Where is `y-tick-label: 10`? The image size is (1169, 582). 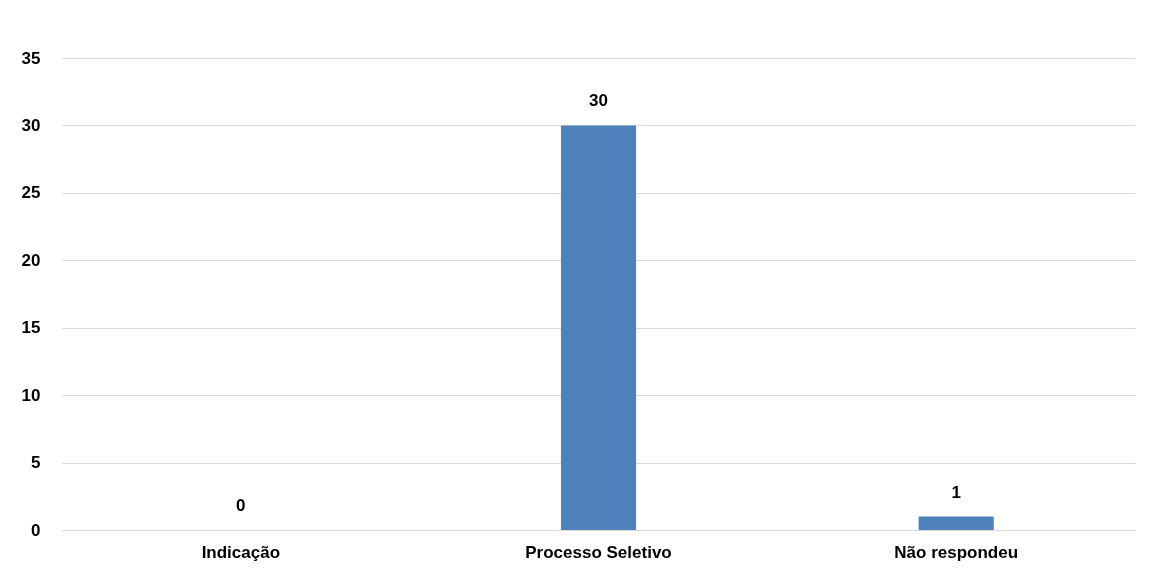 y-tick-label: 10 is located at coordinates (31, 395).